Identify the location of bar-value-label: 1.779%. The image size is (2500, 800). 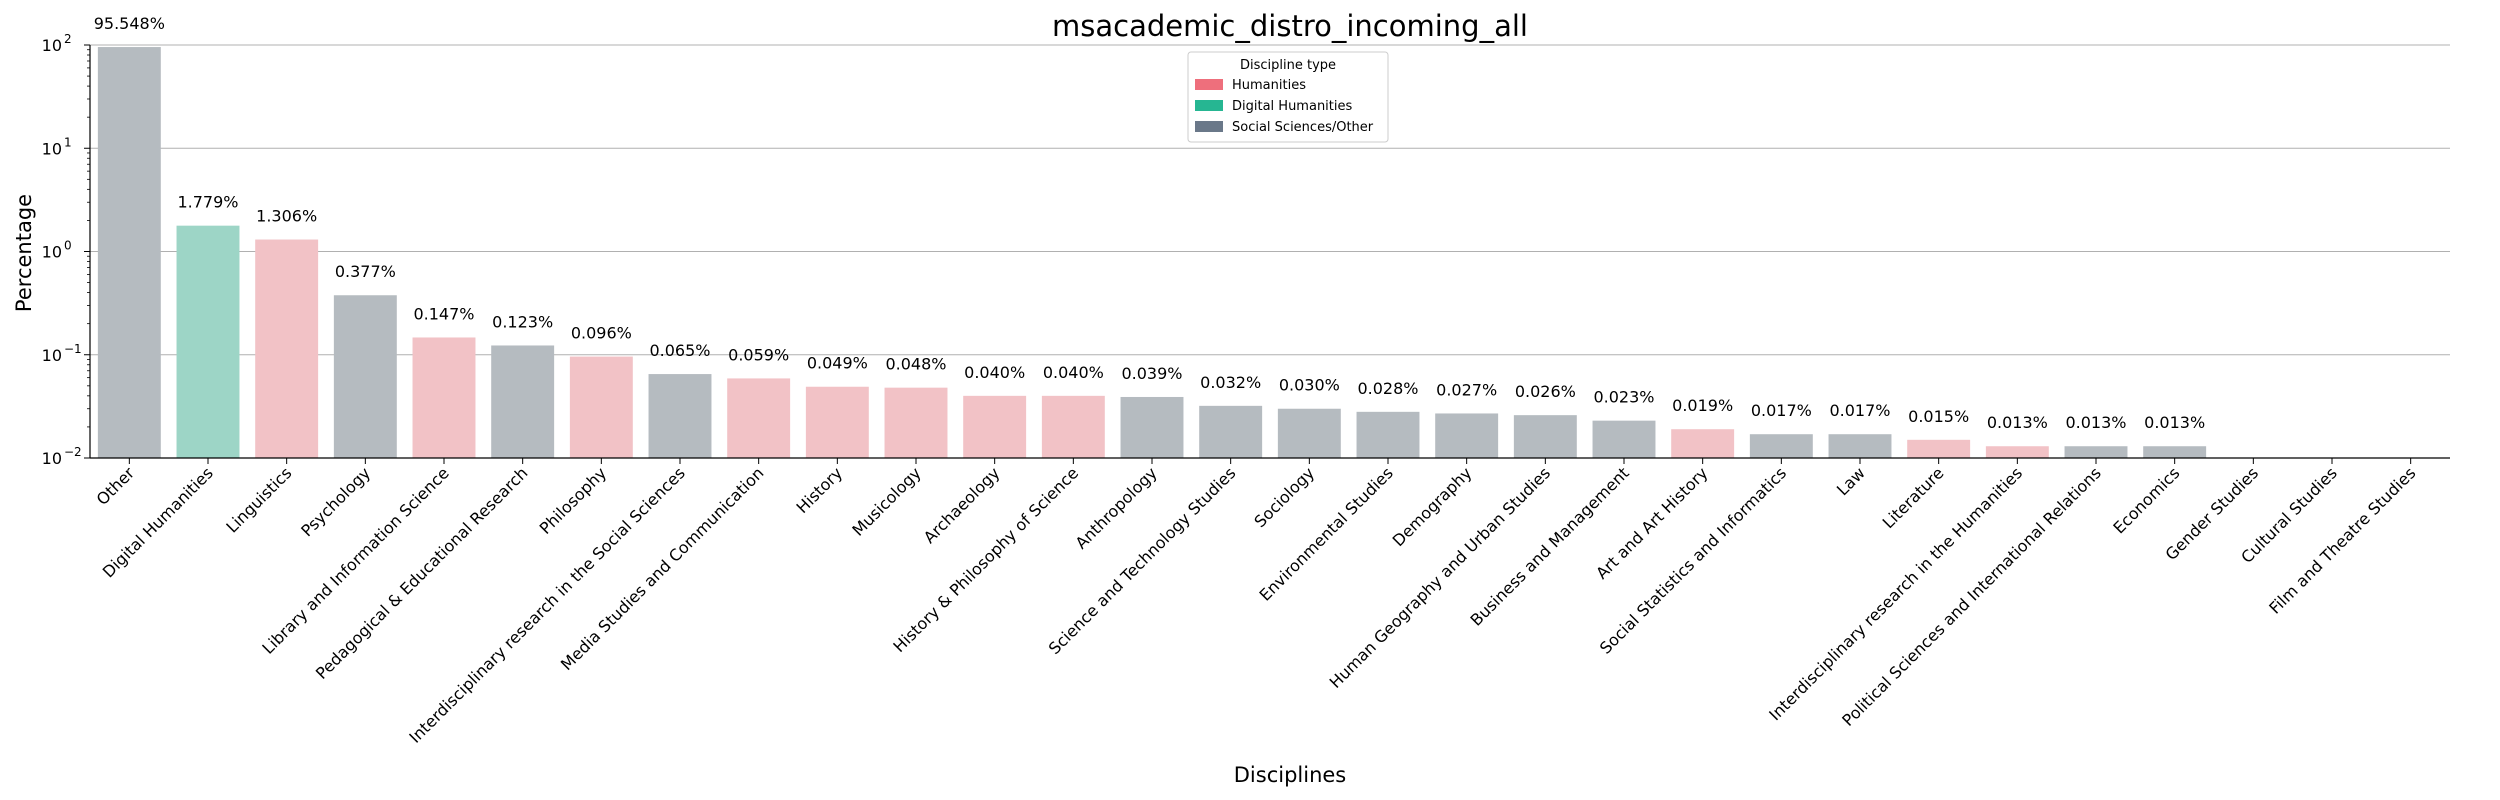
(207, 202).